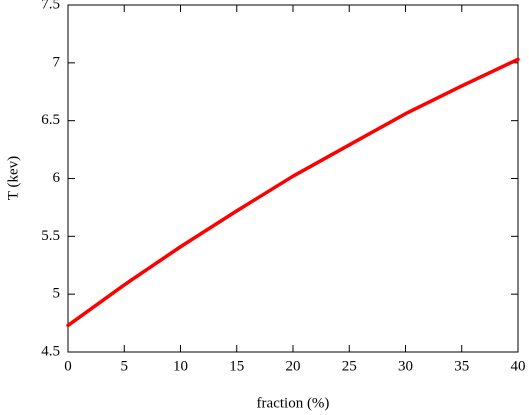  What do you see at coordinates (349, 366) in the screenshot?
I see `x-tick-label: 25` at bounding box center [349, 366].